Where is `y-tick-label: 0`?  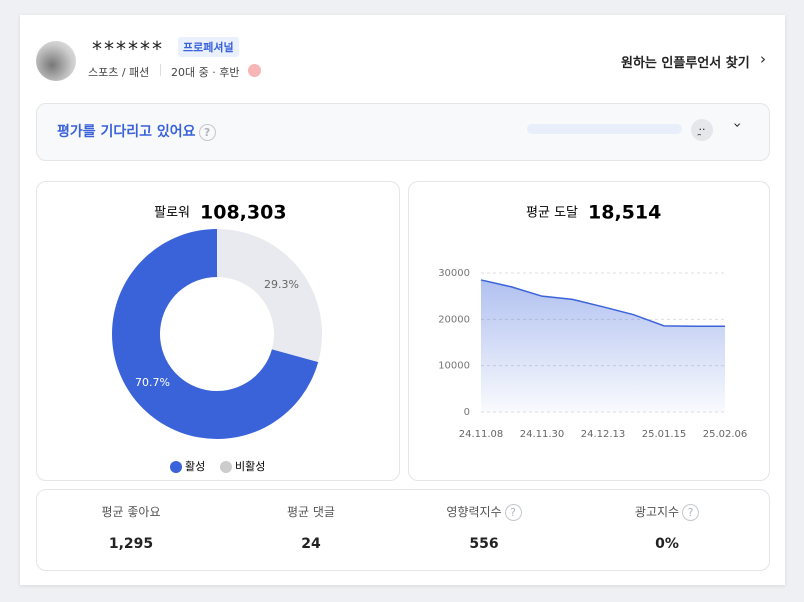
y-tick-label: 0 is located at coordinates (467, 412).